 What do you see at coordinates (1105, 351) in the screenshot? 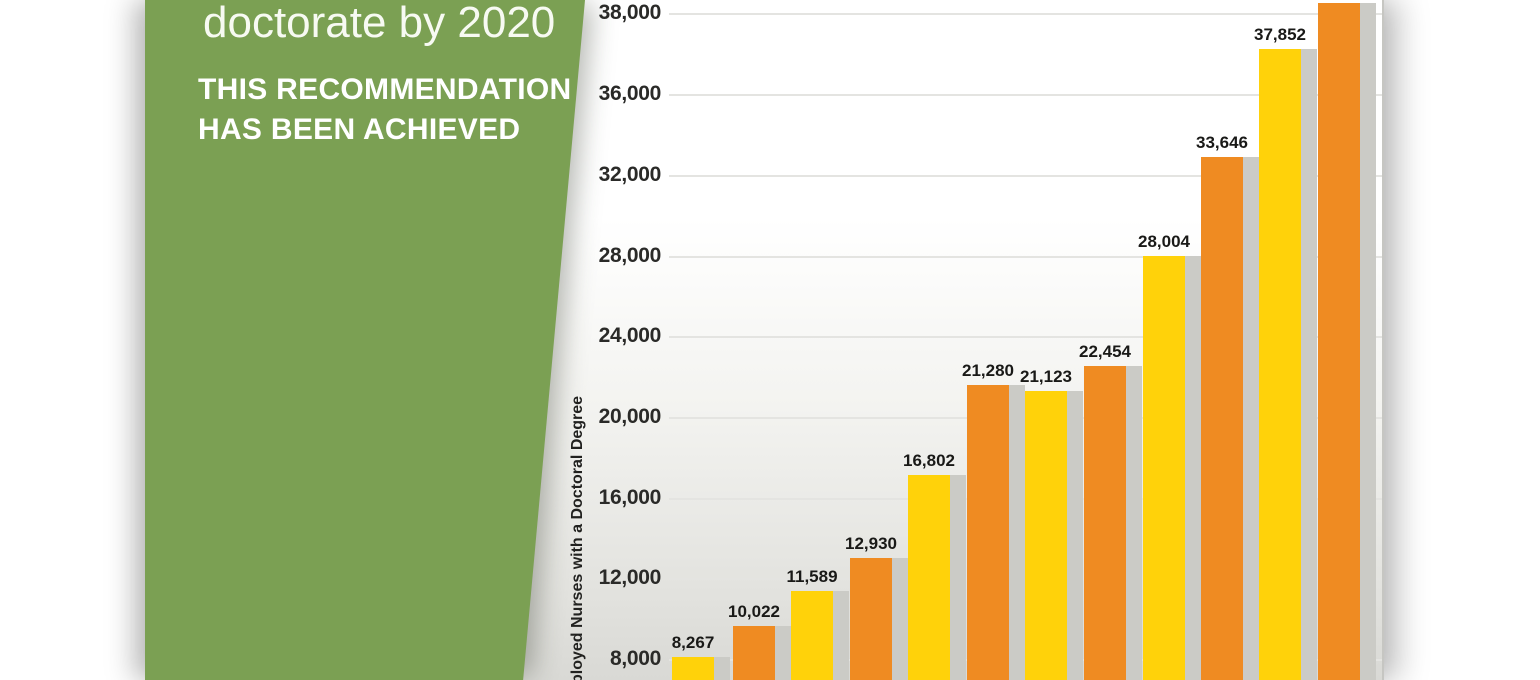
I see `bar-value-label: 22,454` at bounding box center [1105, 351].